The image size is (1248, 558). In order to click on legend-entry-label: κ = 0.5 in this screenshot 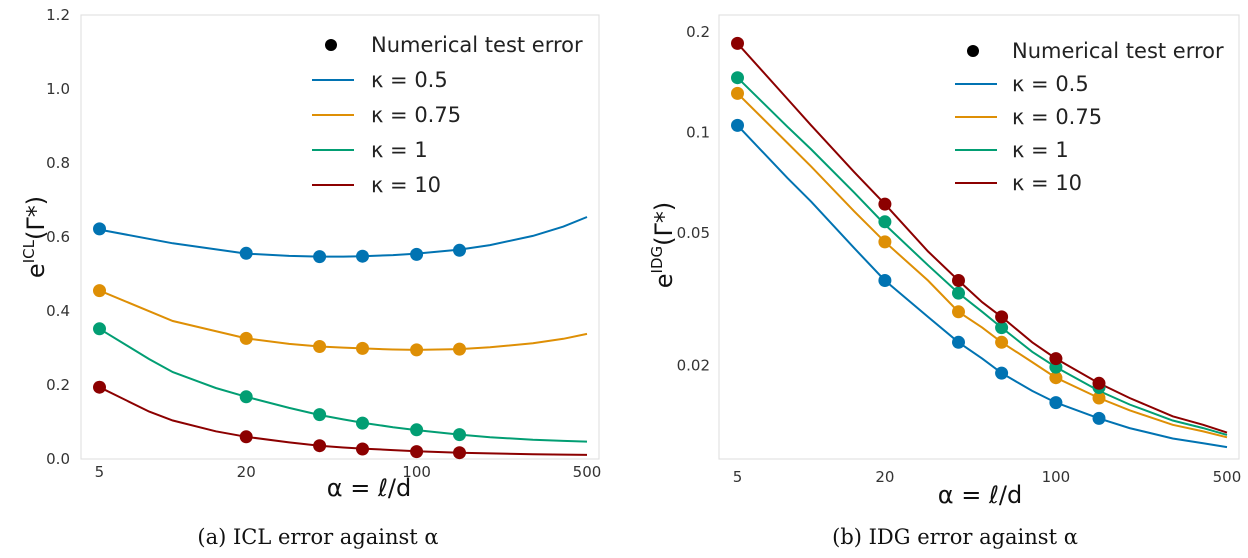, I will do `click(1050, 84)`.